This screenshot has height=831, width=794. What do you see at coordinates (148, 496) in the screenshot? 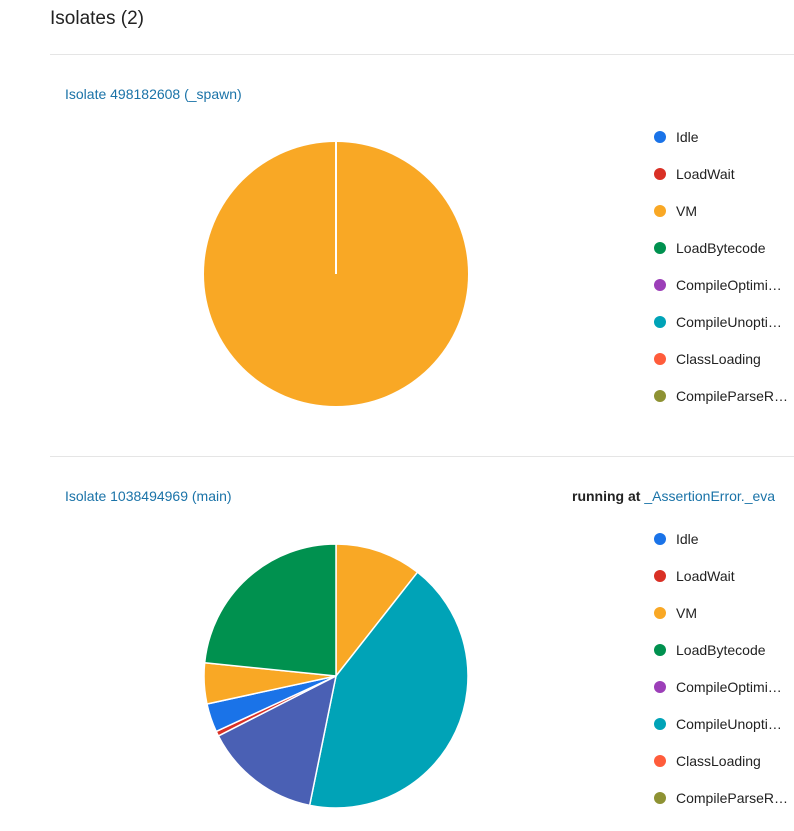
I see `isolate-link: Isolate 1038494969 (main)` at bounding box center [148, 496].